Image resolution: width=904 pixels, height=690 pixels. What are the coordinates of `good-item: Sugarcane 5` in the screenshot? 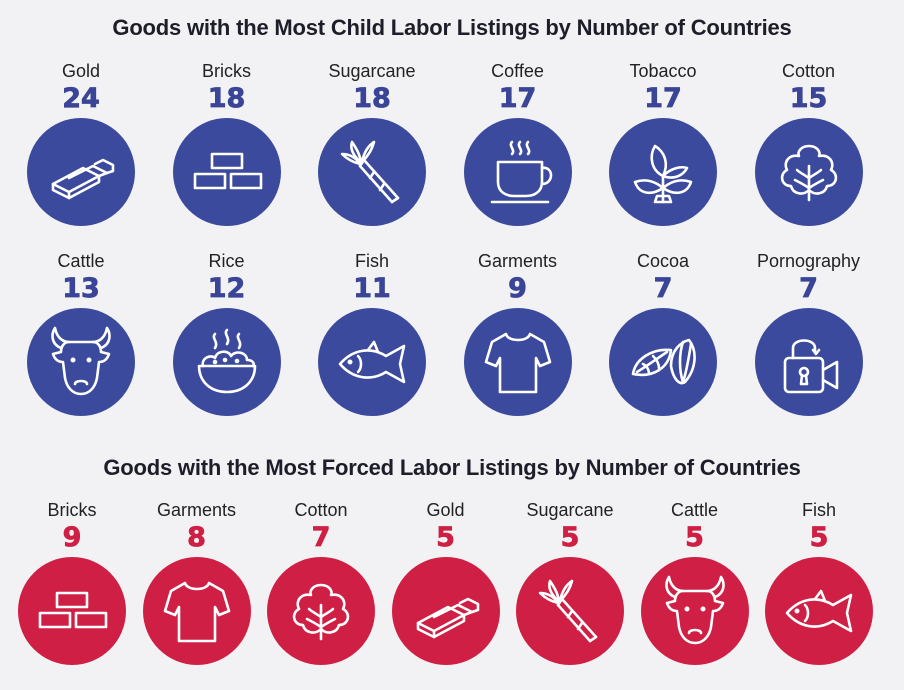 It's located at (570, 582).